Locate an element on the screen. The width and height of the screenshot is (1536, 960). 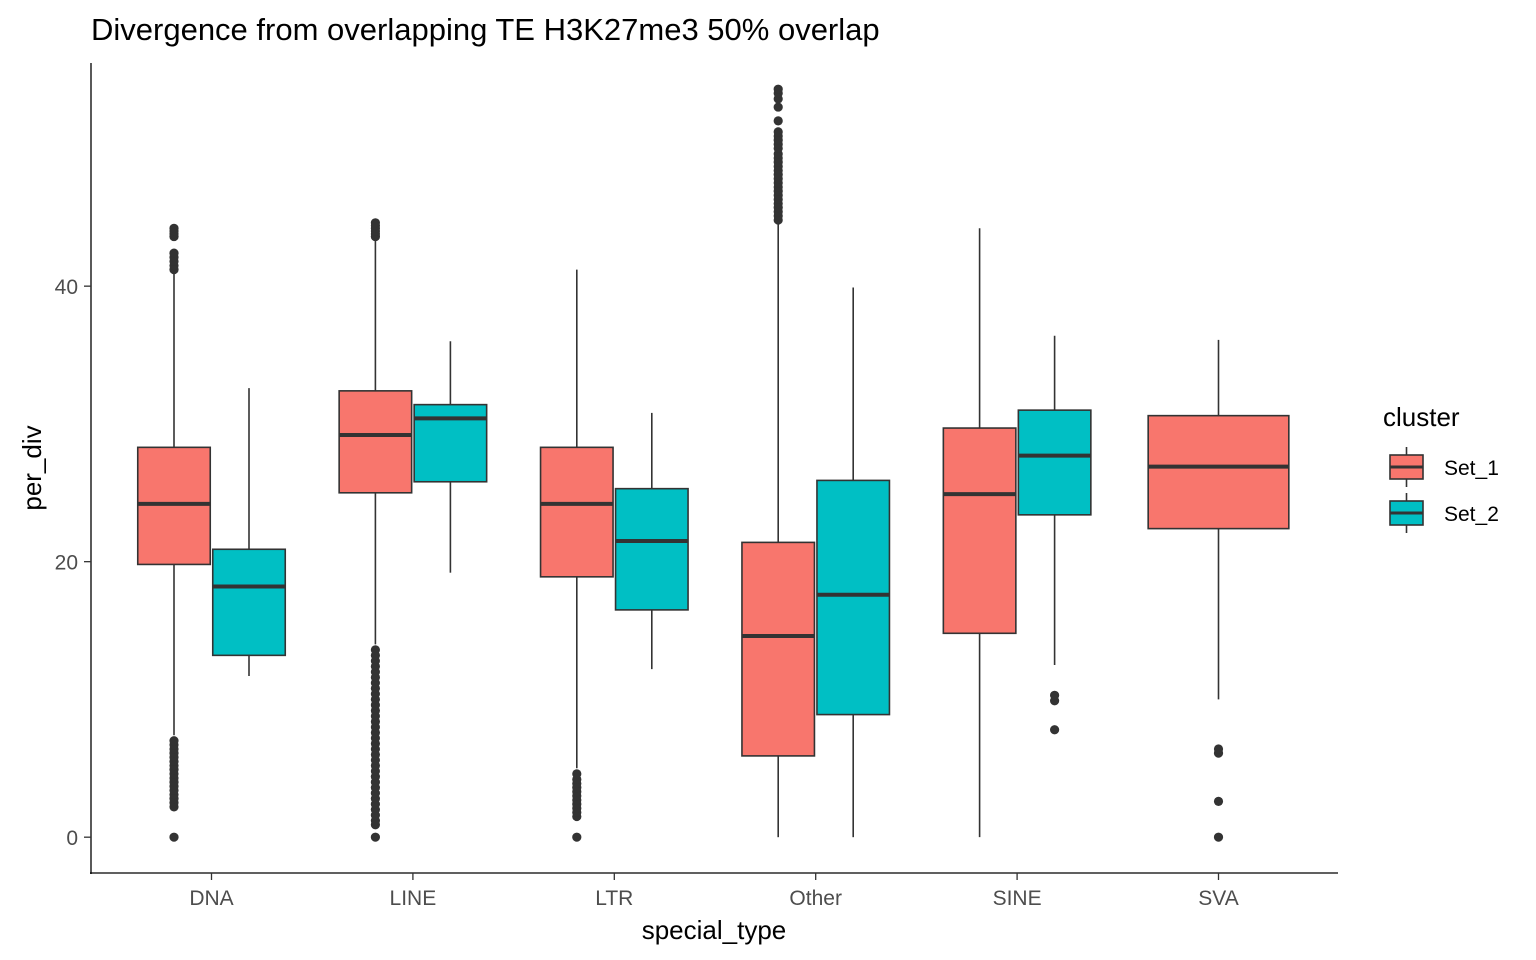
y-axis-title: per_div is located at coordinates (32, 467).